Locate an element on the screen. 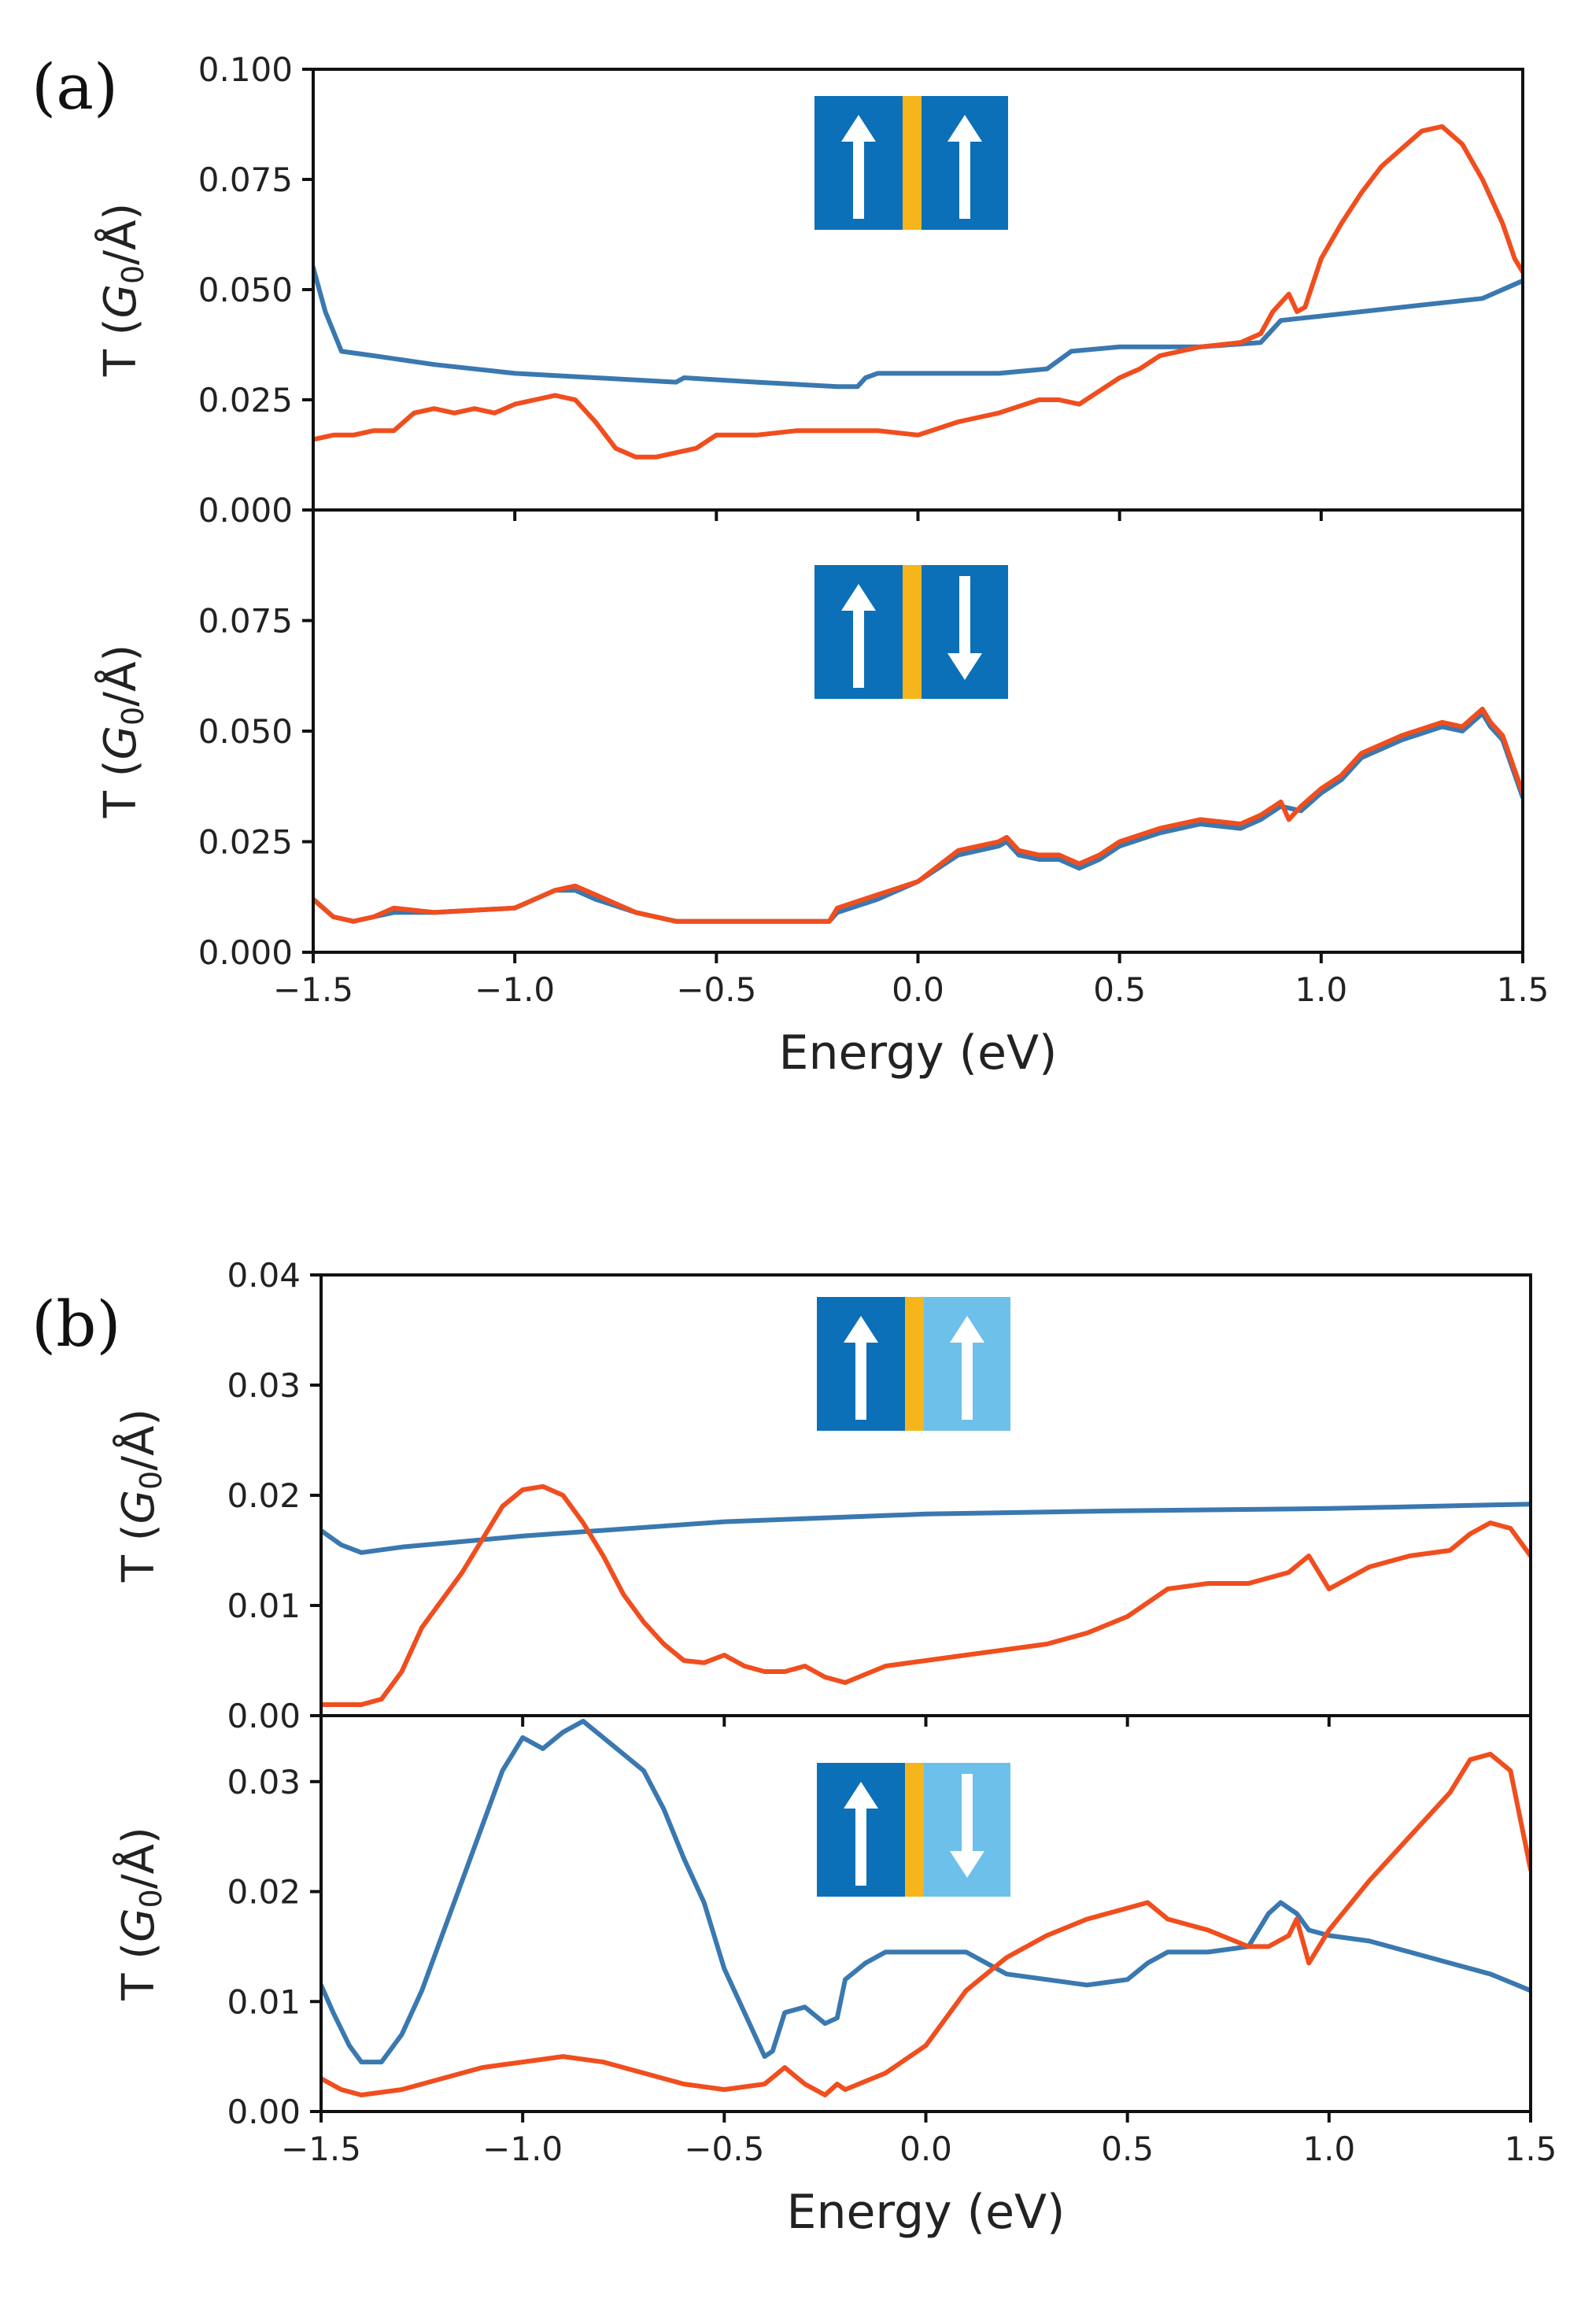  panel-label-a: (a) is located at coordinates (75, 87).